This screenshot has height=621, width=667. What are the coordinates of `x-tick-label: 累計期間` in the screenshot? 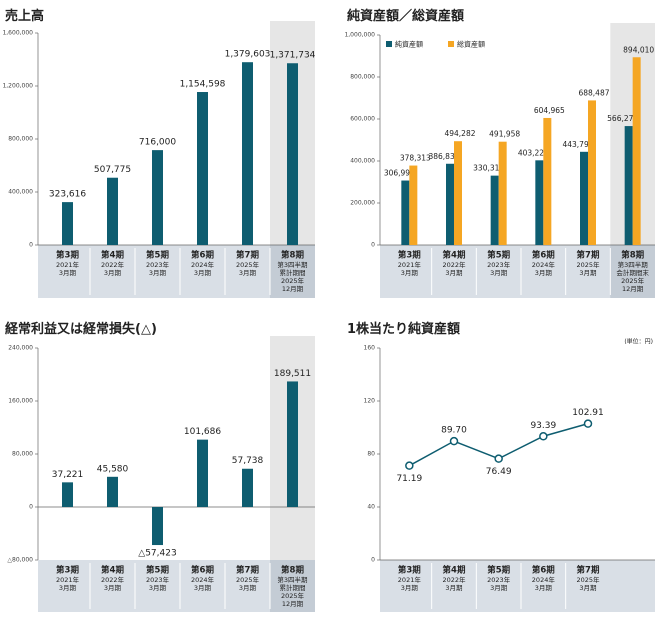 It's located at (293, 272).